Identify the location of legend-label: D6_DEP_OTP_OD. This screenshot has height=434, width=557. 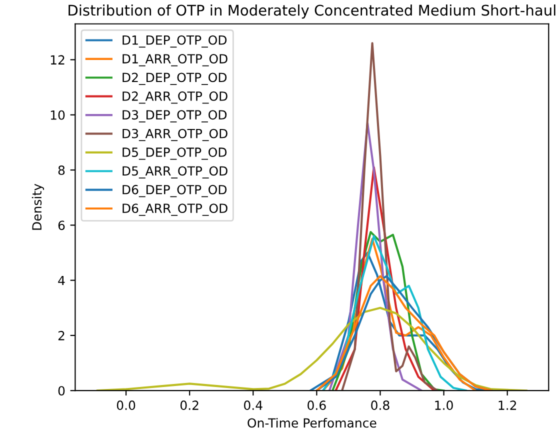
(174, 191).